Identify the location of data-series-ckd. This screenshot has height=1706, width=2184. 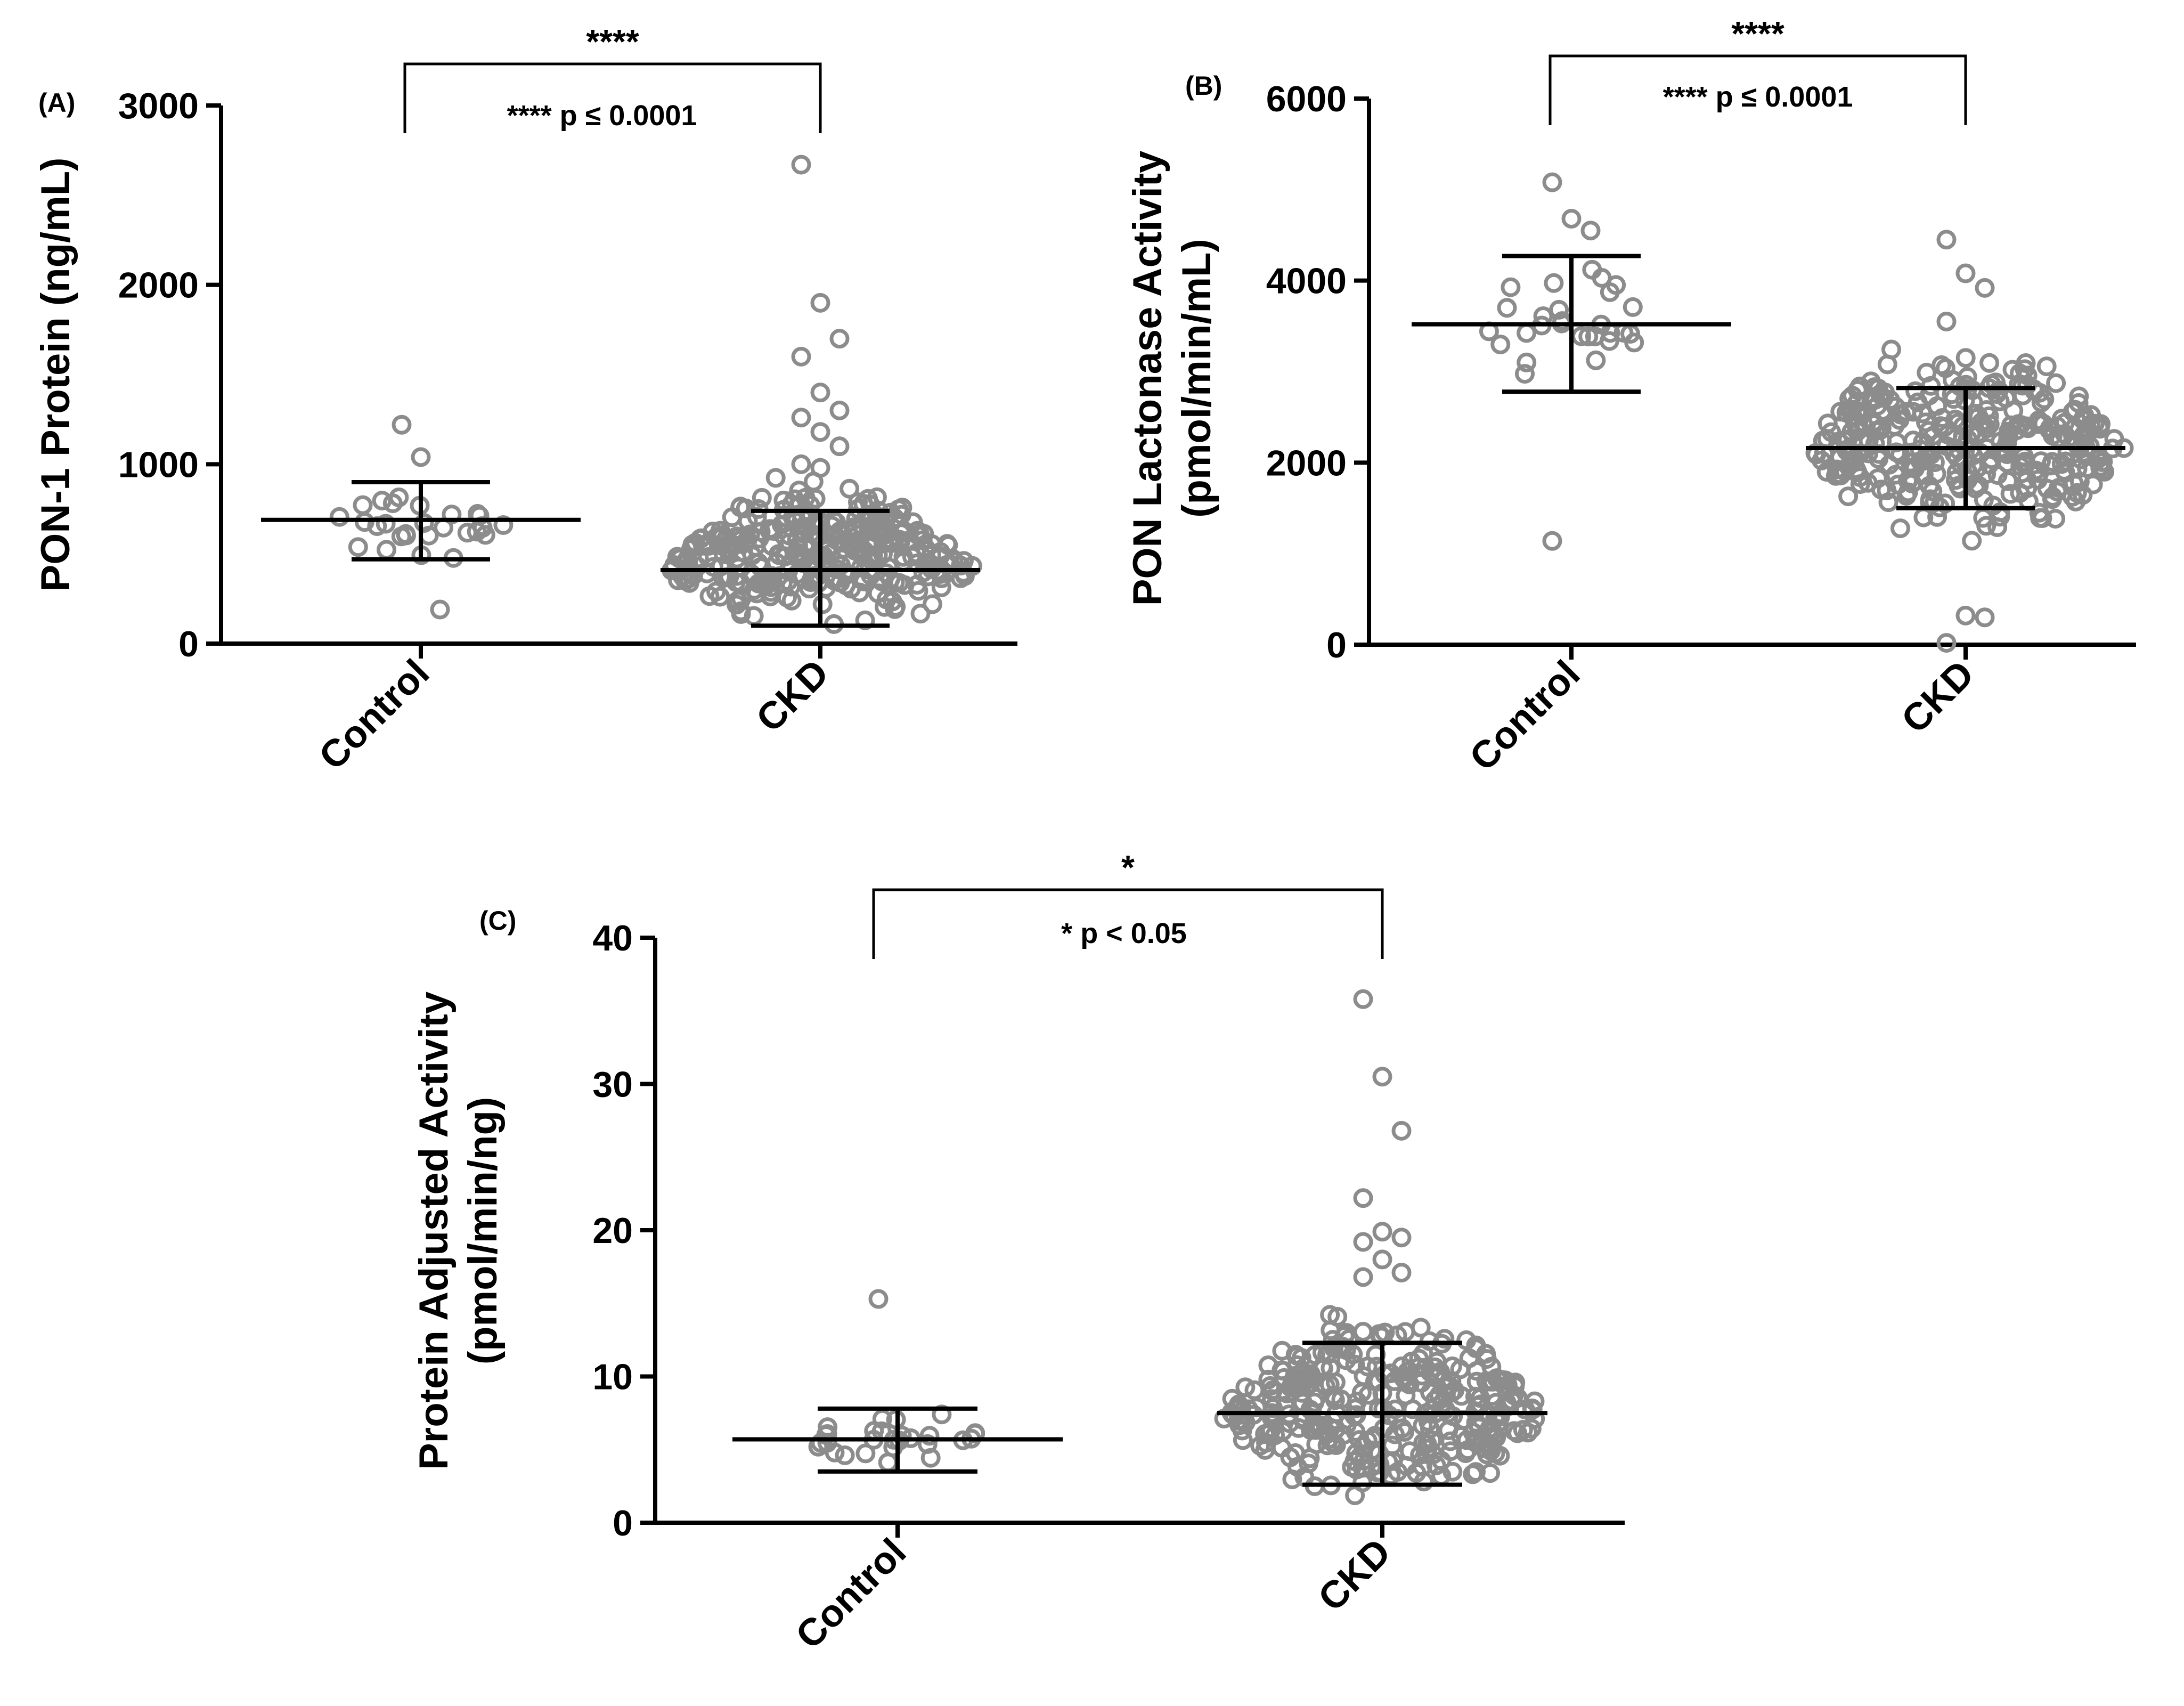
(1379, 1247).